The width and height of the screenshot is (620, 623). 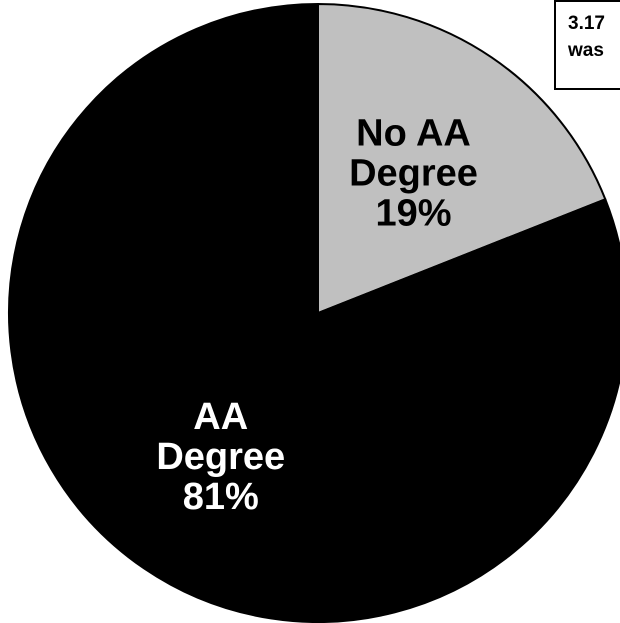 I want to click on slice-name-label: AA, so click(x=220, y=417).